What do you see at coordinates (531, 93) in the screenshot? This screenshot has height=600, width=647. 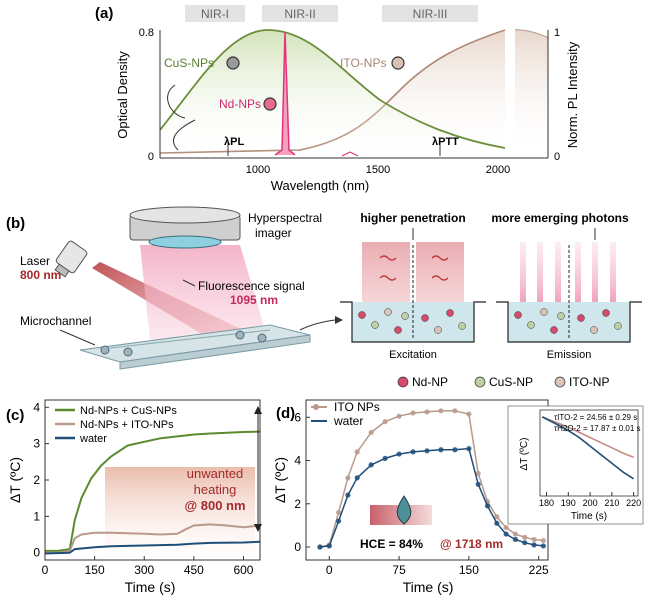 I see `ito-area-tail` at bounding box center [531, 93].